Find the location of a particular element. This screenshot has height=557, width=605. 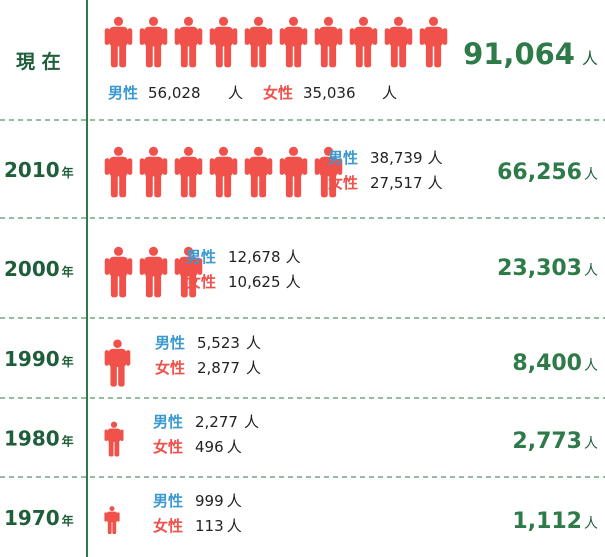

female-count: 35,036 is located at coordinates (329, 93).